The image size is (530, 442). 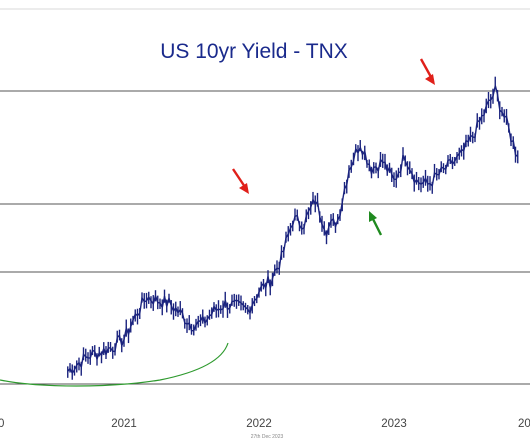 I want to click on green-arrow-2023-low-icon, so click(x=376, y=223).